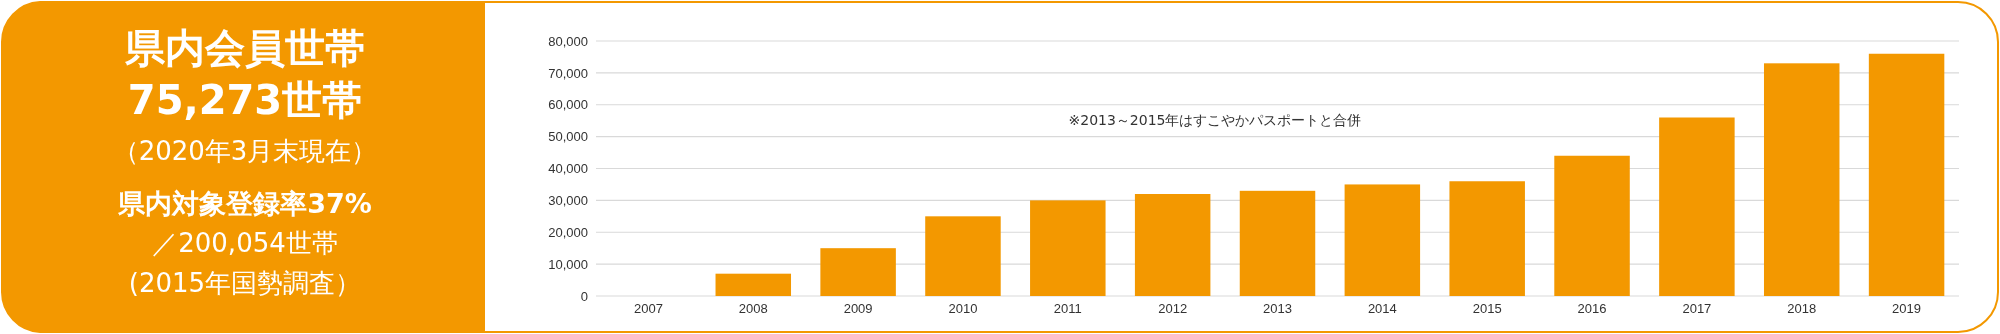  I want to click on text: 県内会員世帯, so click(244, 48).